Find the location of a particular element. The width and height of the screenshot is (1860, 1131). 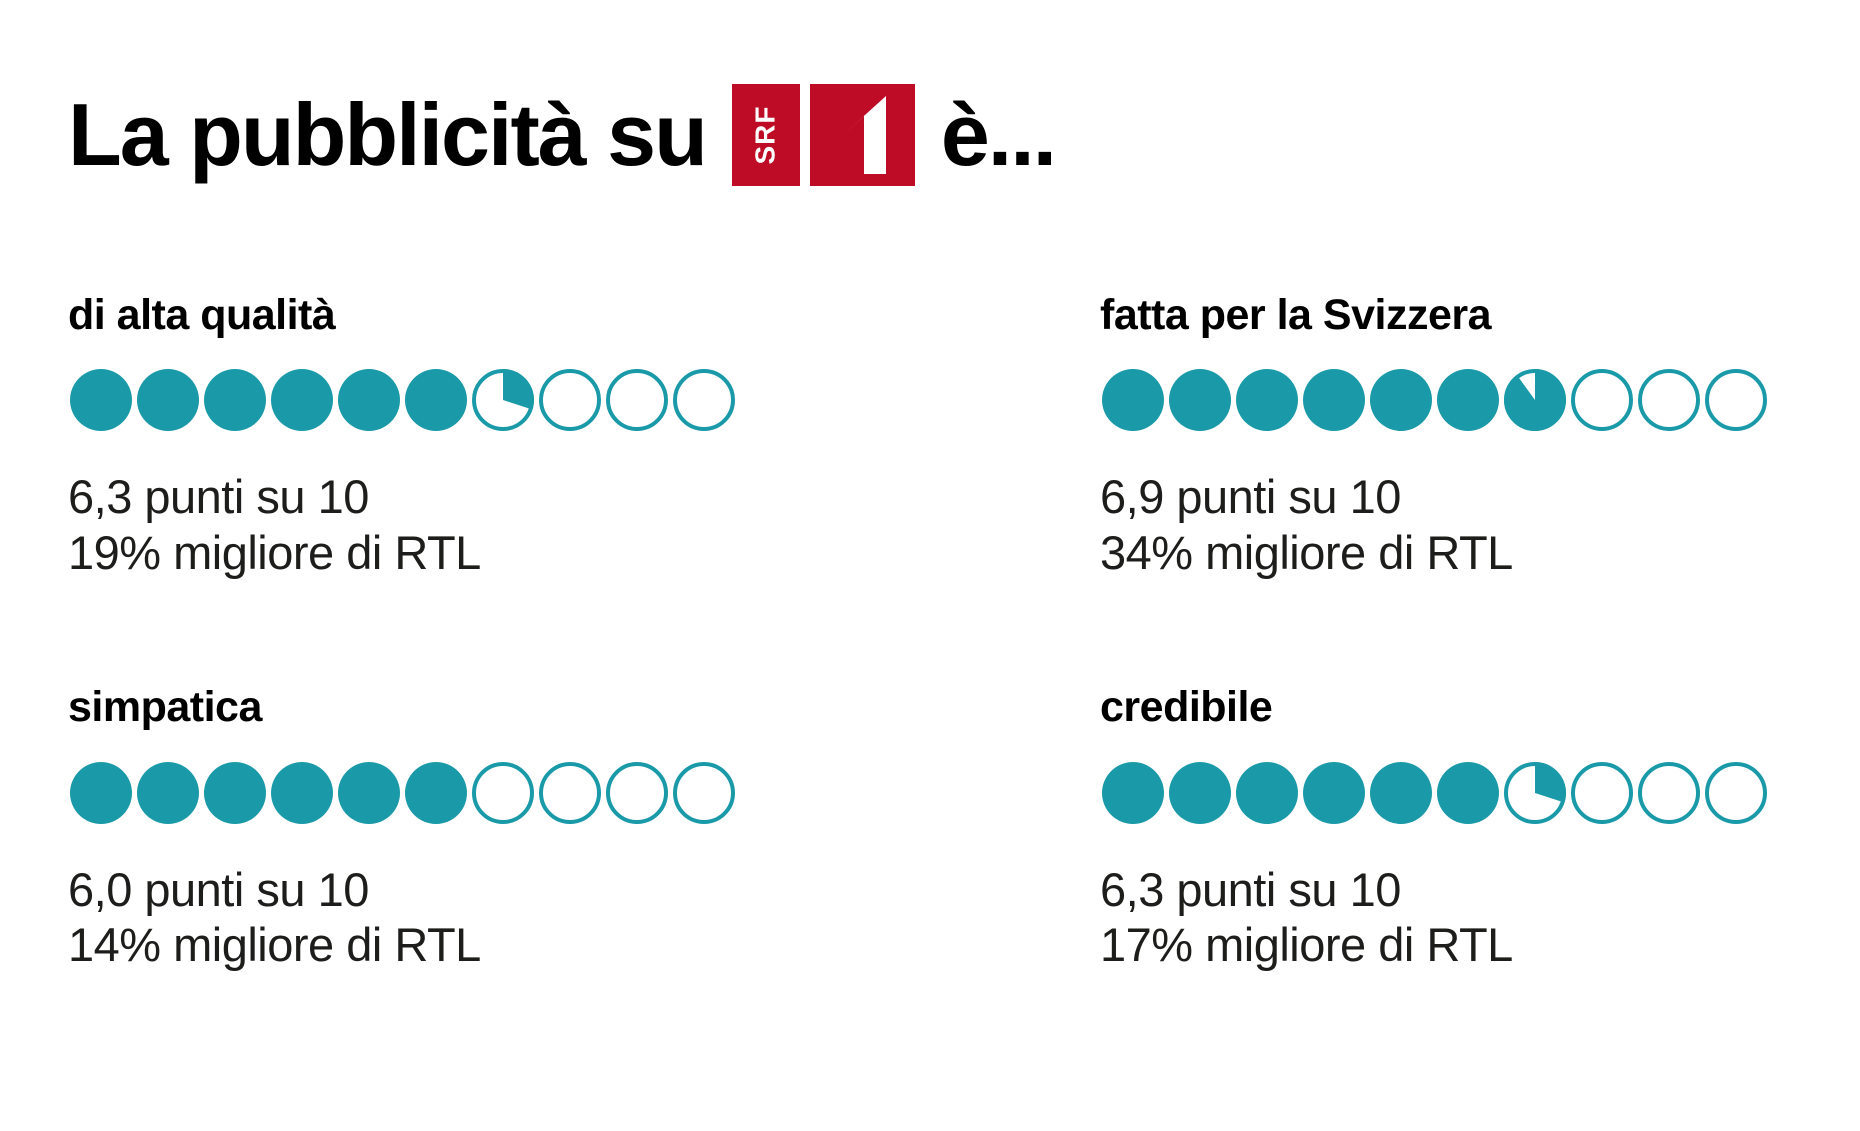

srf-logo-box: SRF is located at coordinates (765, 135).